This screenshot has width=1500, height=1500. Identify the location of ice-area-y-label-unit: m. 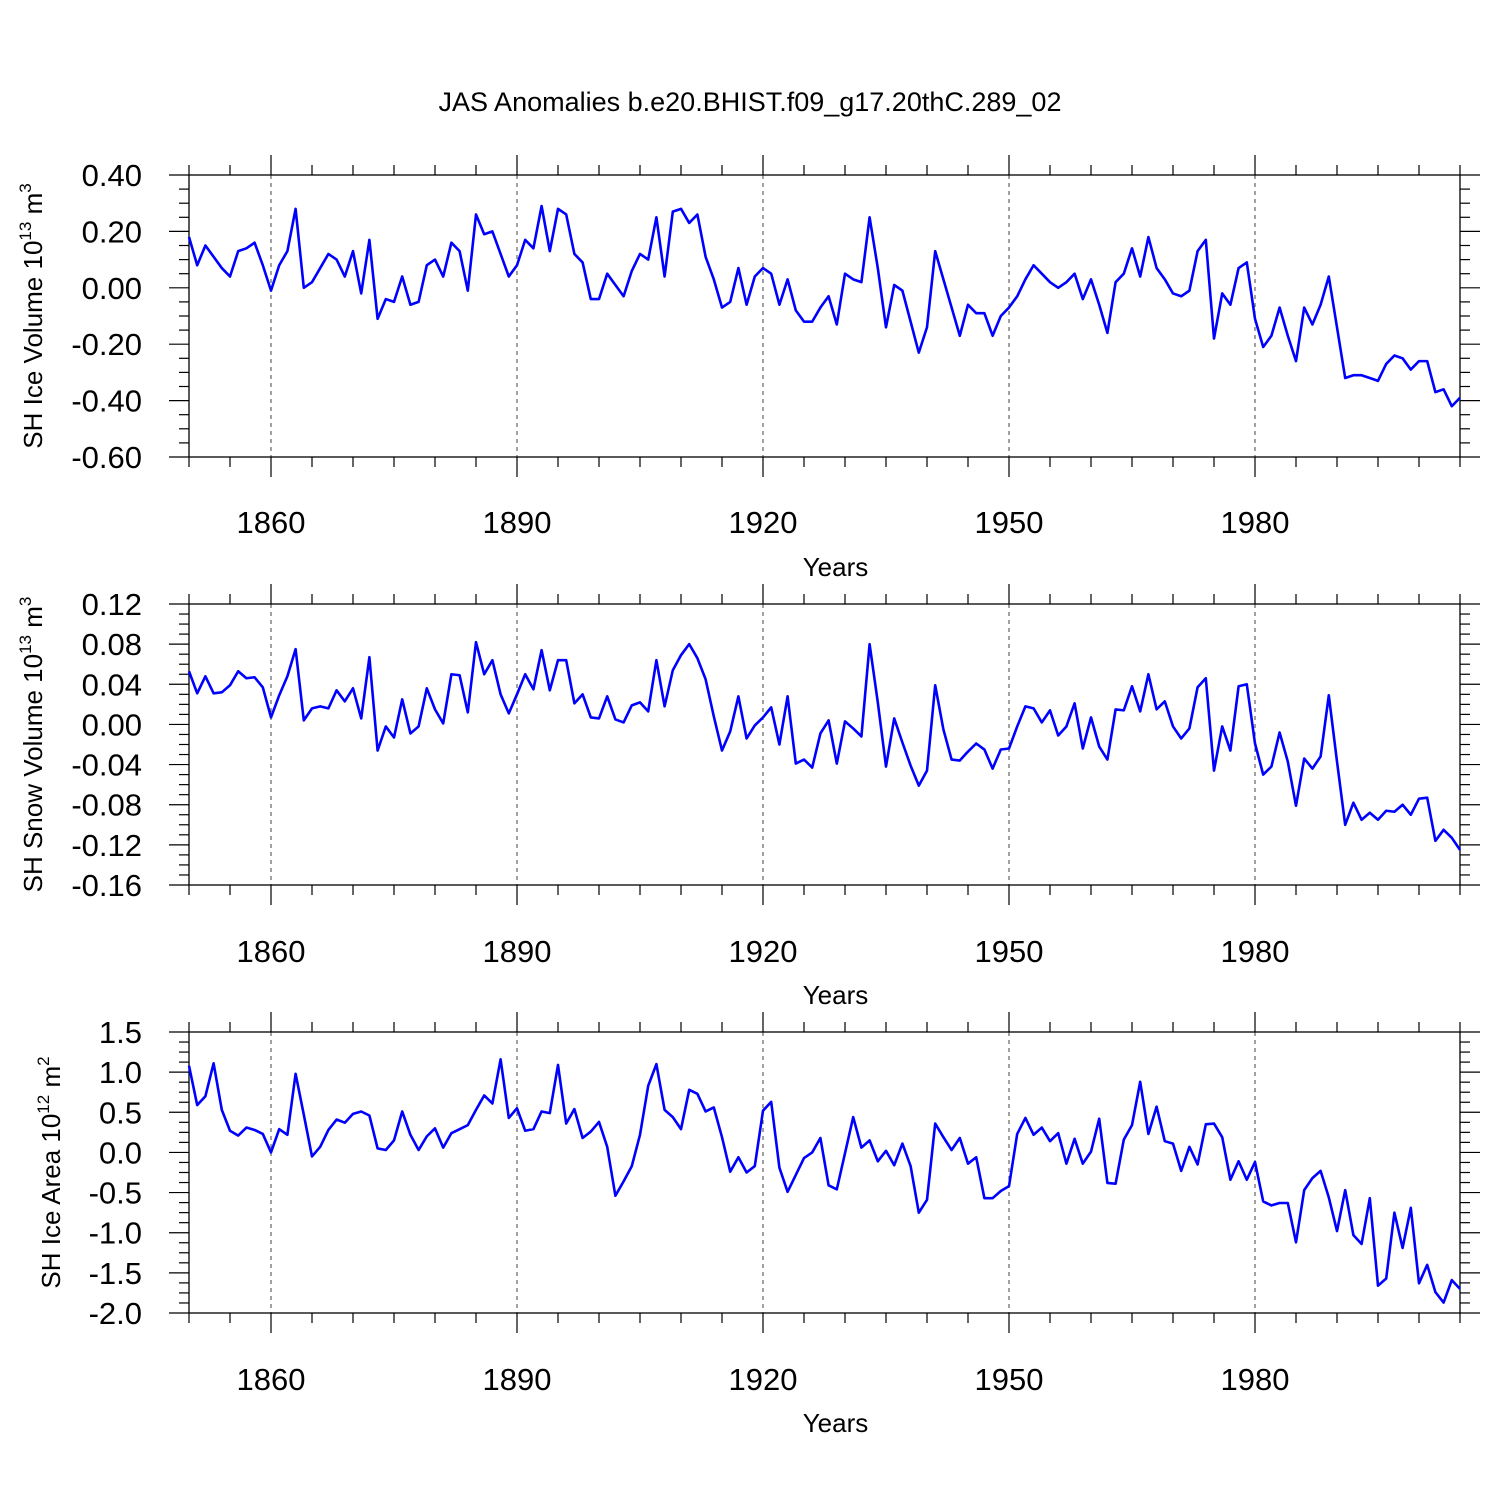
(51, 1080).